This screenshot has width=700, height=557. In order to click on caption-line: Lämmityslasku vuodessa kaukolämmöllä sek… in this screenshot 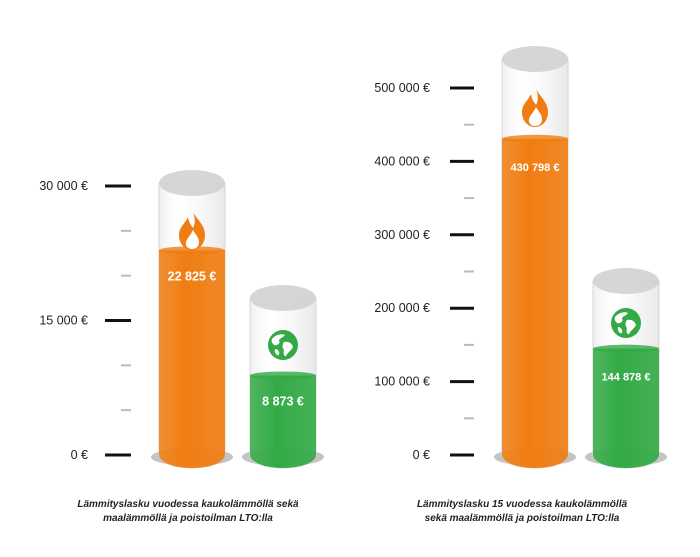, I will do `click(188, 504)`.